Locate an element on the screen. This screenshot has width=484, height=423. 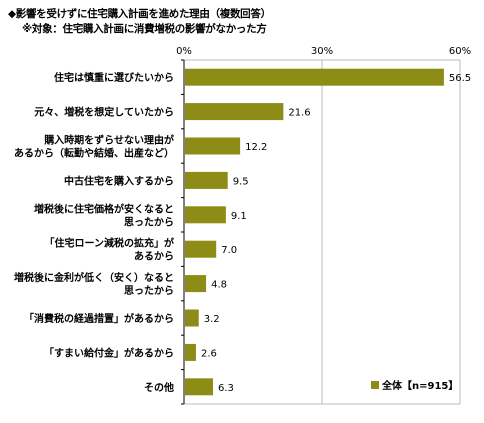
category-label-line: その他 is located at coordinates (159, 387).